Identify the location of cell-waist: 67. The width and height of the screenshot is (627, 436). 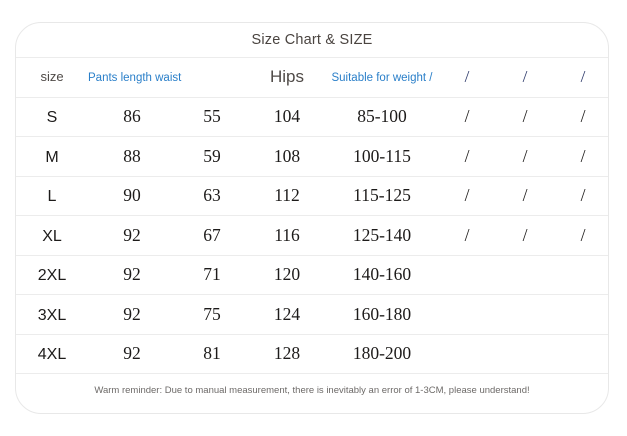
(212, 234).